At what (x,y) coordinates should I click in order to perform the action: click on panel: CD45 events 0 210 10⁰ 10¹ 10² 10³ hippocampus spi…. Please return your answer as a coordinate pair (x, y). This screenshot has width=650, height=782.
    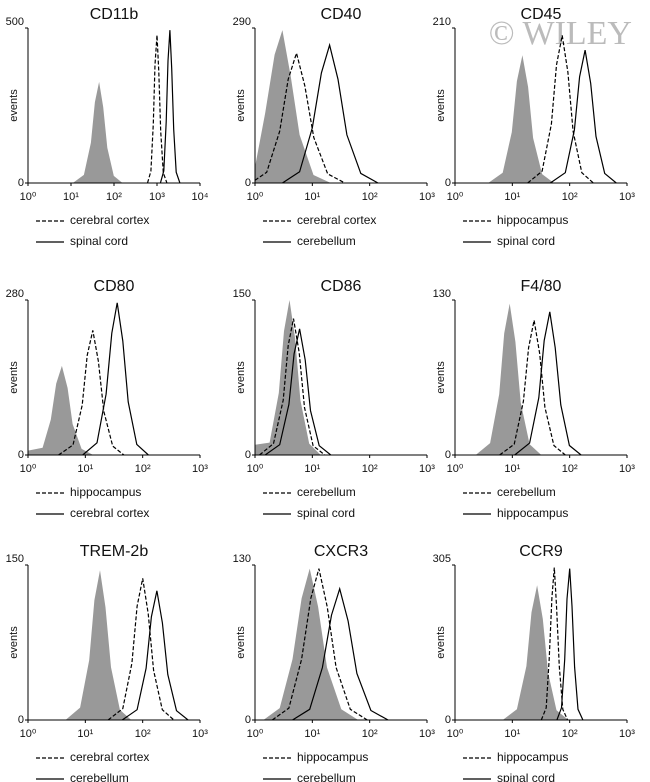
    Looking at the image, I should click on (534, 127).